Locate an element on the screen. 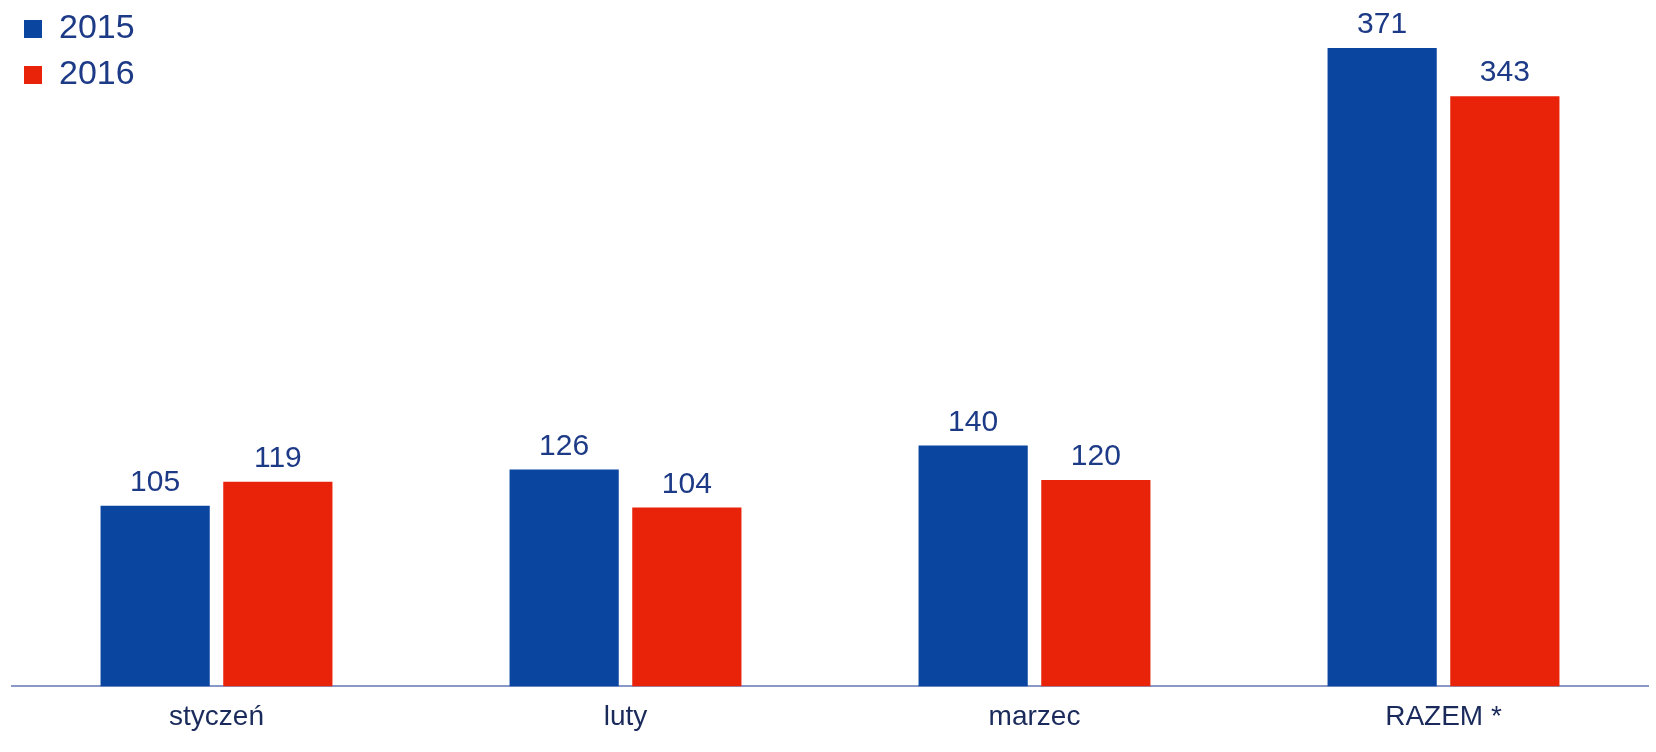 This screenshot has height=752, width=1656. x-tick-label: marzec is located at coordinates (1034, 715).